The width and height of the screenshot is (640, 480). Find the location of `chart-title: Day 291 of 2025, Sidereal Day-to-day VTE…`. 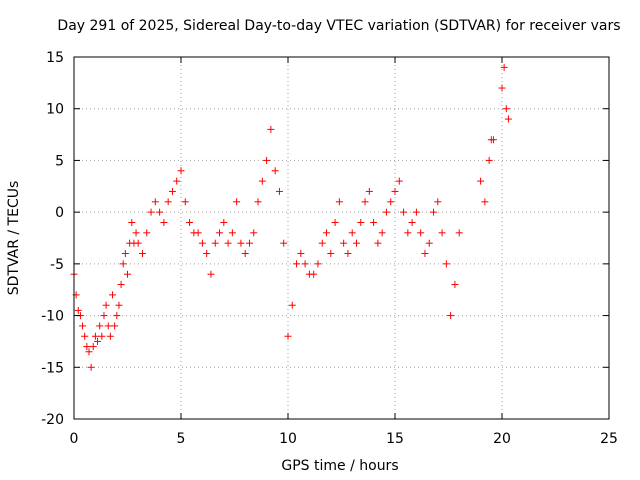

chart-title: Day 291 of 2025, Sidereal Day-to-day VTE… is located at coordinates (338, 26).